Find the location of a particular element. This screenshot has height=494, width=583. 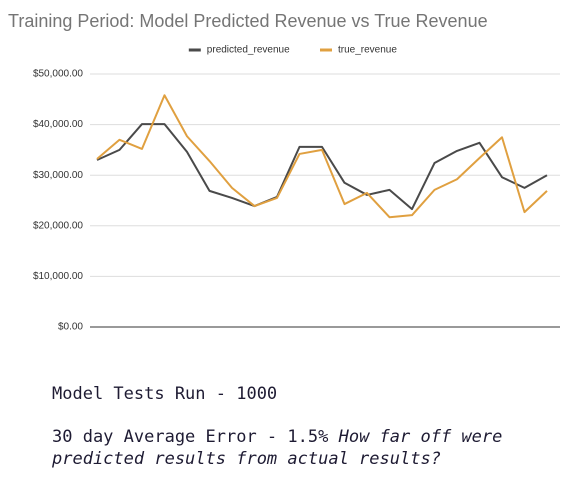

legend-label: true_revenue is located at coordinates (367, 50).